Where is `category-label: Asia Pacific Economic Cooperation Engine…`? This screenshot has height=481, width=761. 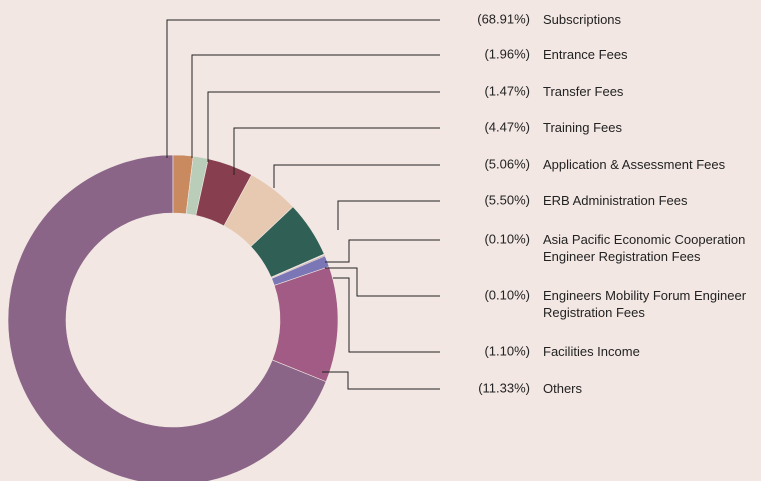
category-label: Asia Pacific Economic Cooperation Engine… is located at coordinates (644, 248).